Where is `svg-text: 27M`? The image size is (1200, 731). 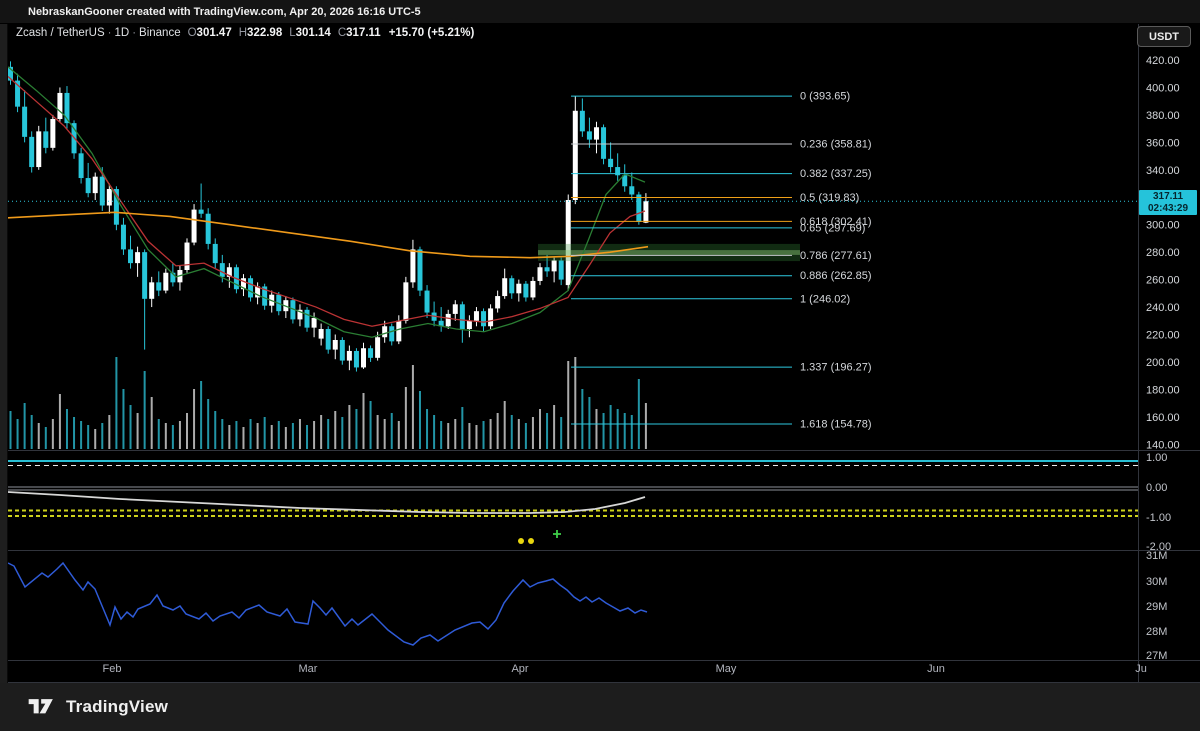
svg-text: 27M is located at coordinates (1156, 656).